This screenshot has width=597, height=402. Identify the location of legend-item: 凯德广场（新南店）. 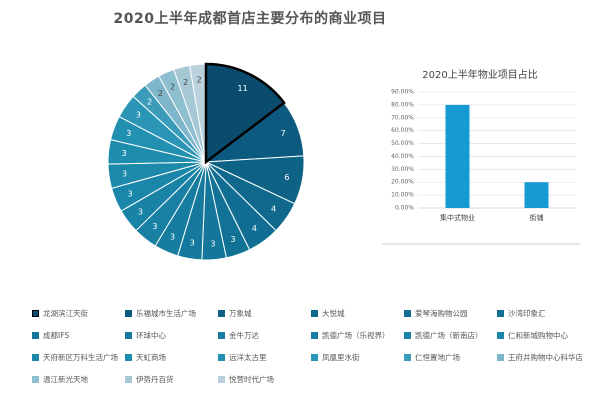
(450, 335).